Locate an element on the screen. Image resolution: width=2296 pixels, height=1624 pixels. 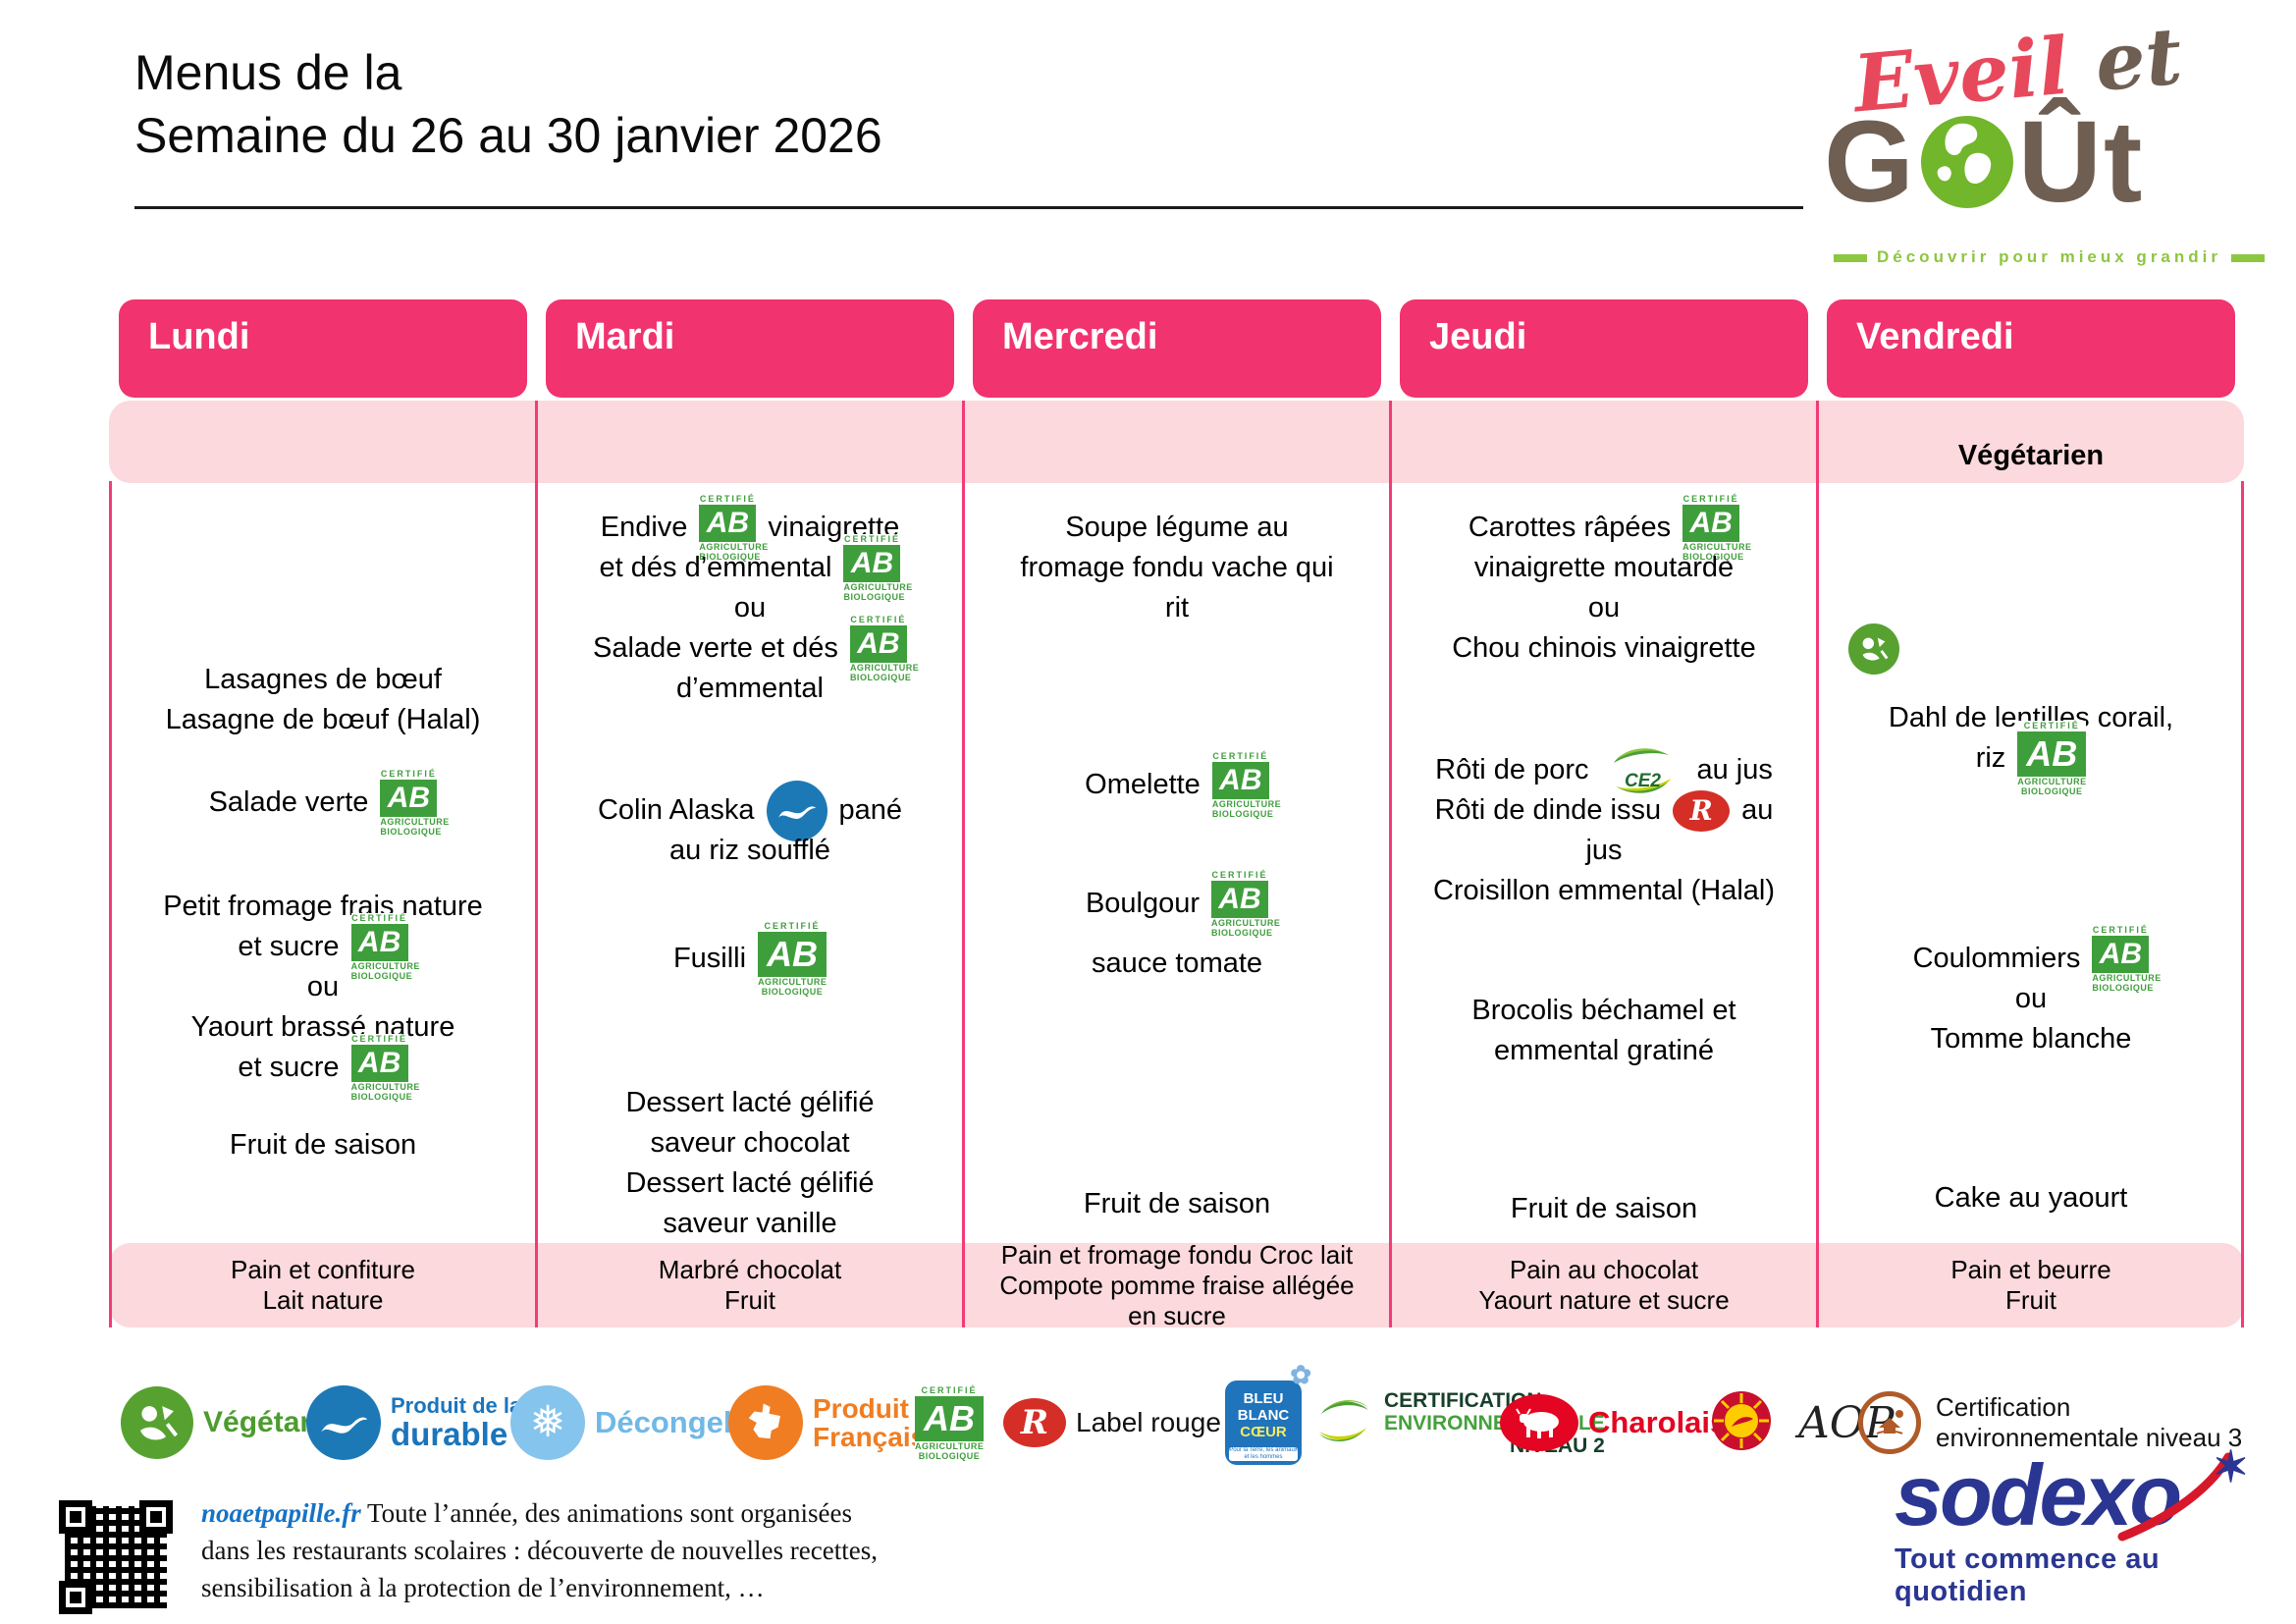
website-link: noaetpapille.fr is located at coordinates (281, 1513).